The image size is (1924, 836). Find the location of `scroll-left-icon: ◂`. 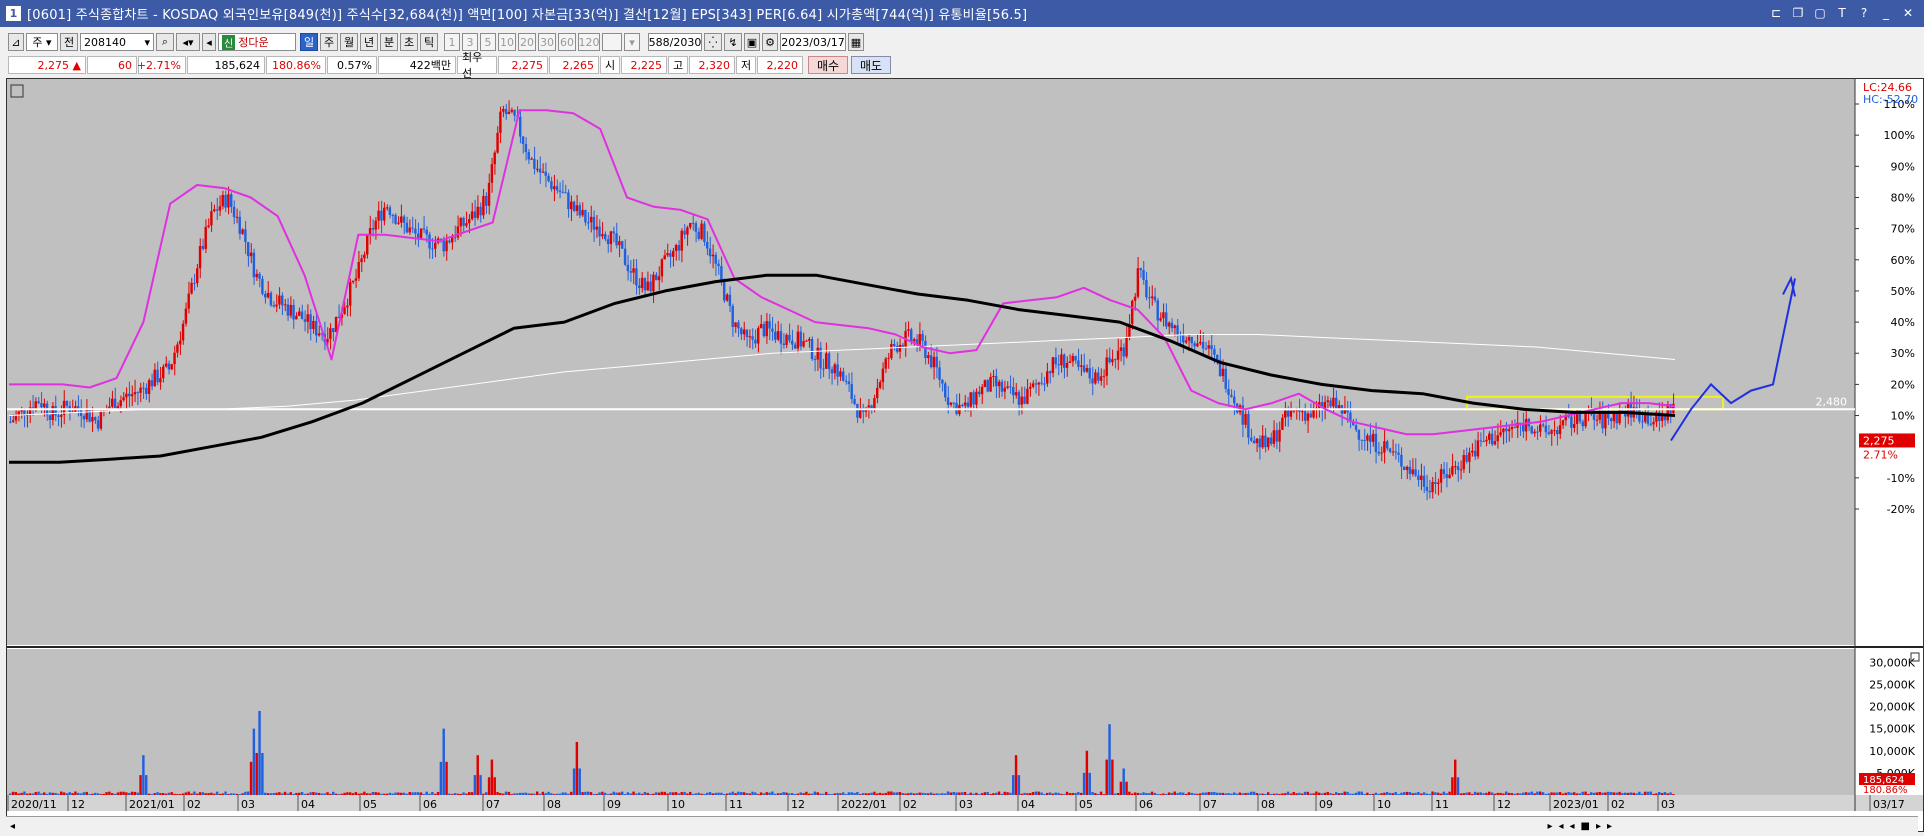

scroll-left-icon: ◂ is located at coordinates (13, 826).